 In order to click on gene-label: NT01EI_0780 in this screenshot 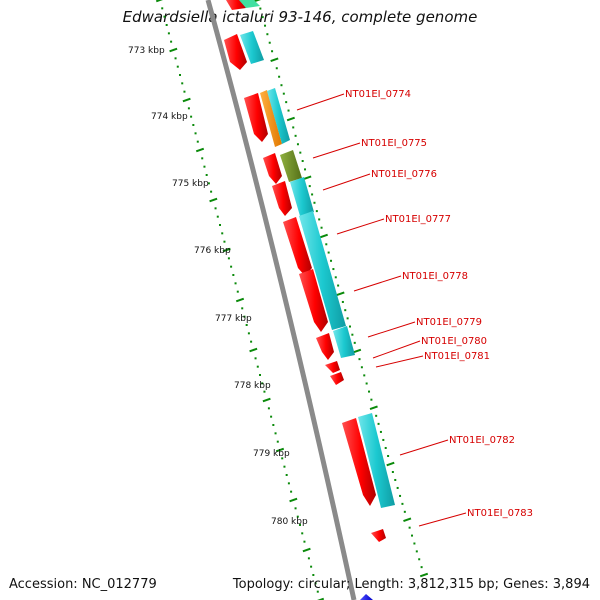, I will do `click(454, 341)`.